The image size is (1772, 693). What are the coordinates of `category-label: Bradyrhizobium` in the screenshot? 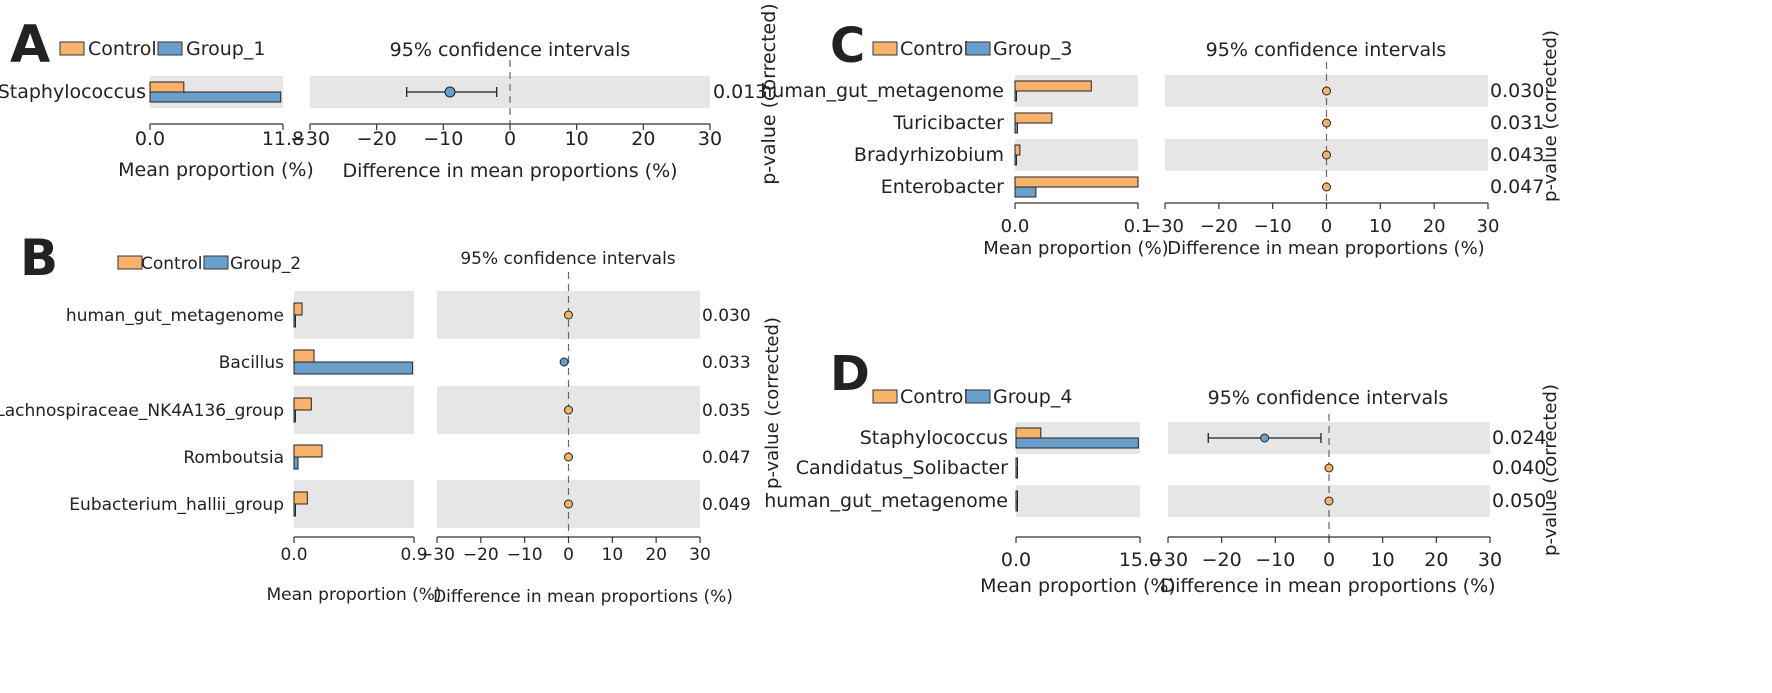 It's located at (929, 155).